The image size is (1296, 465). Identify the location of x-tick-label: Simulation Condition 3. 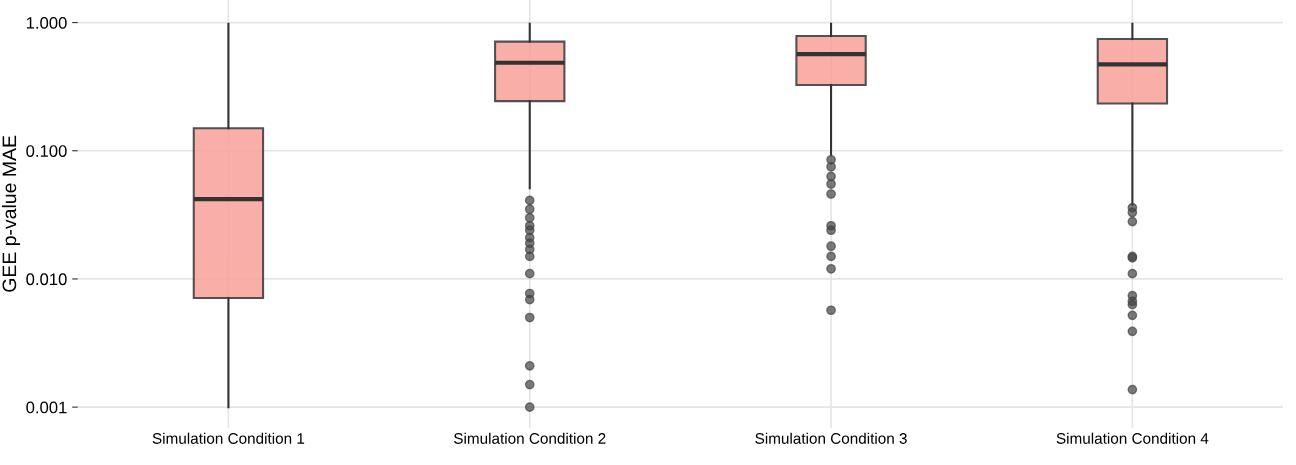
(831, 438).